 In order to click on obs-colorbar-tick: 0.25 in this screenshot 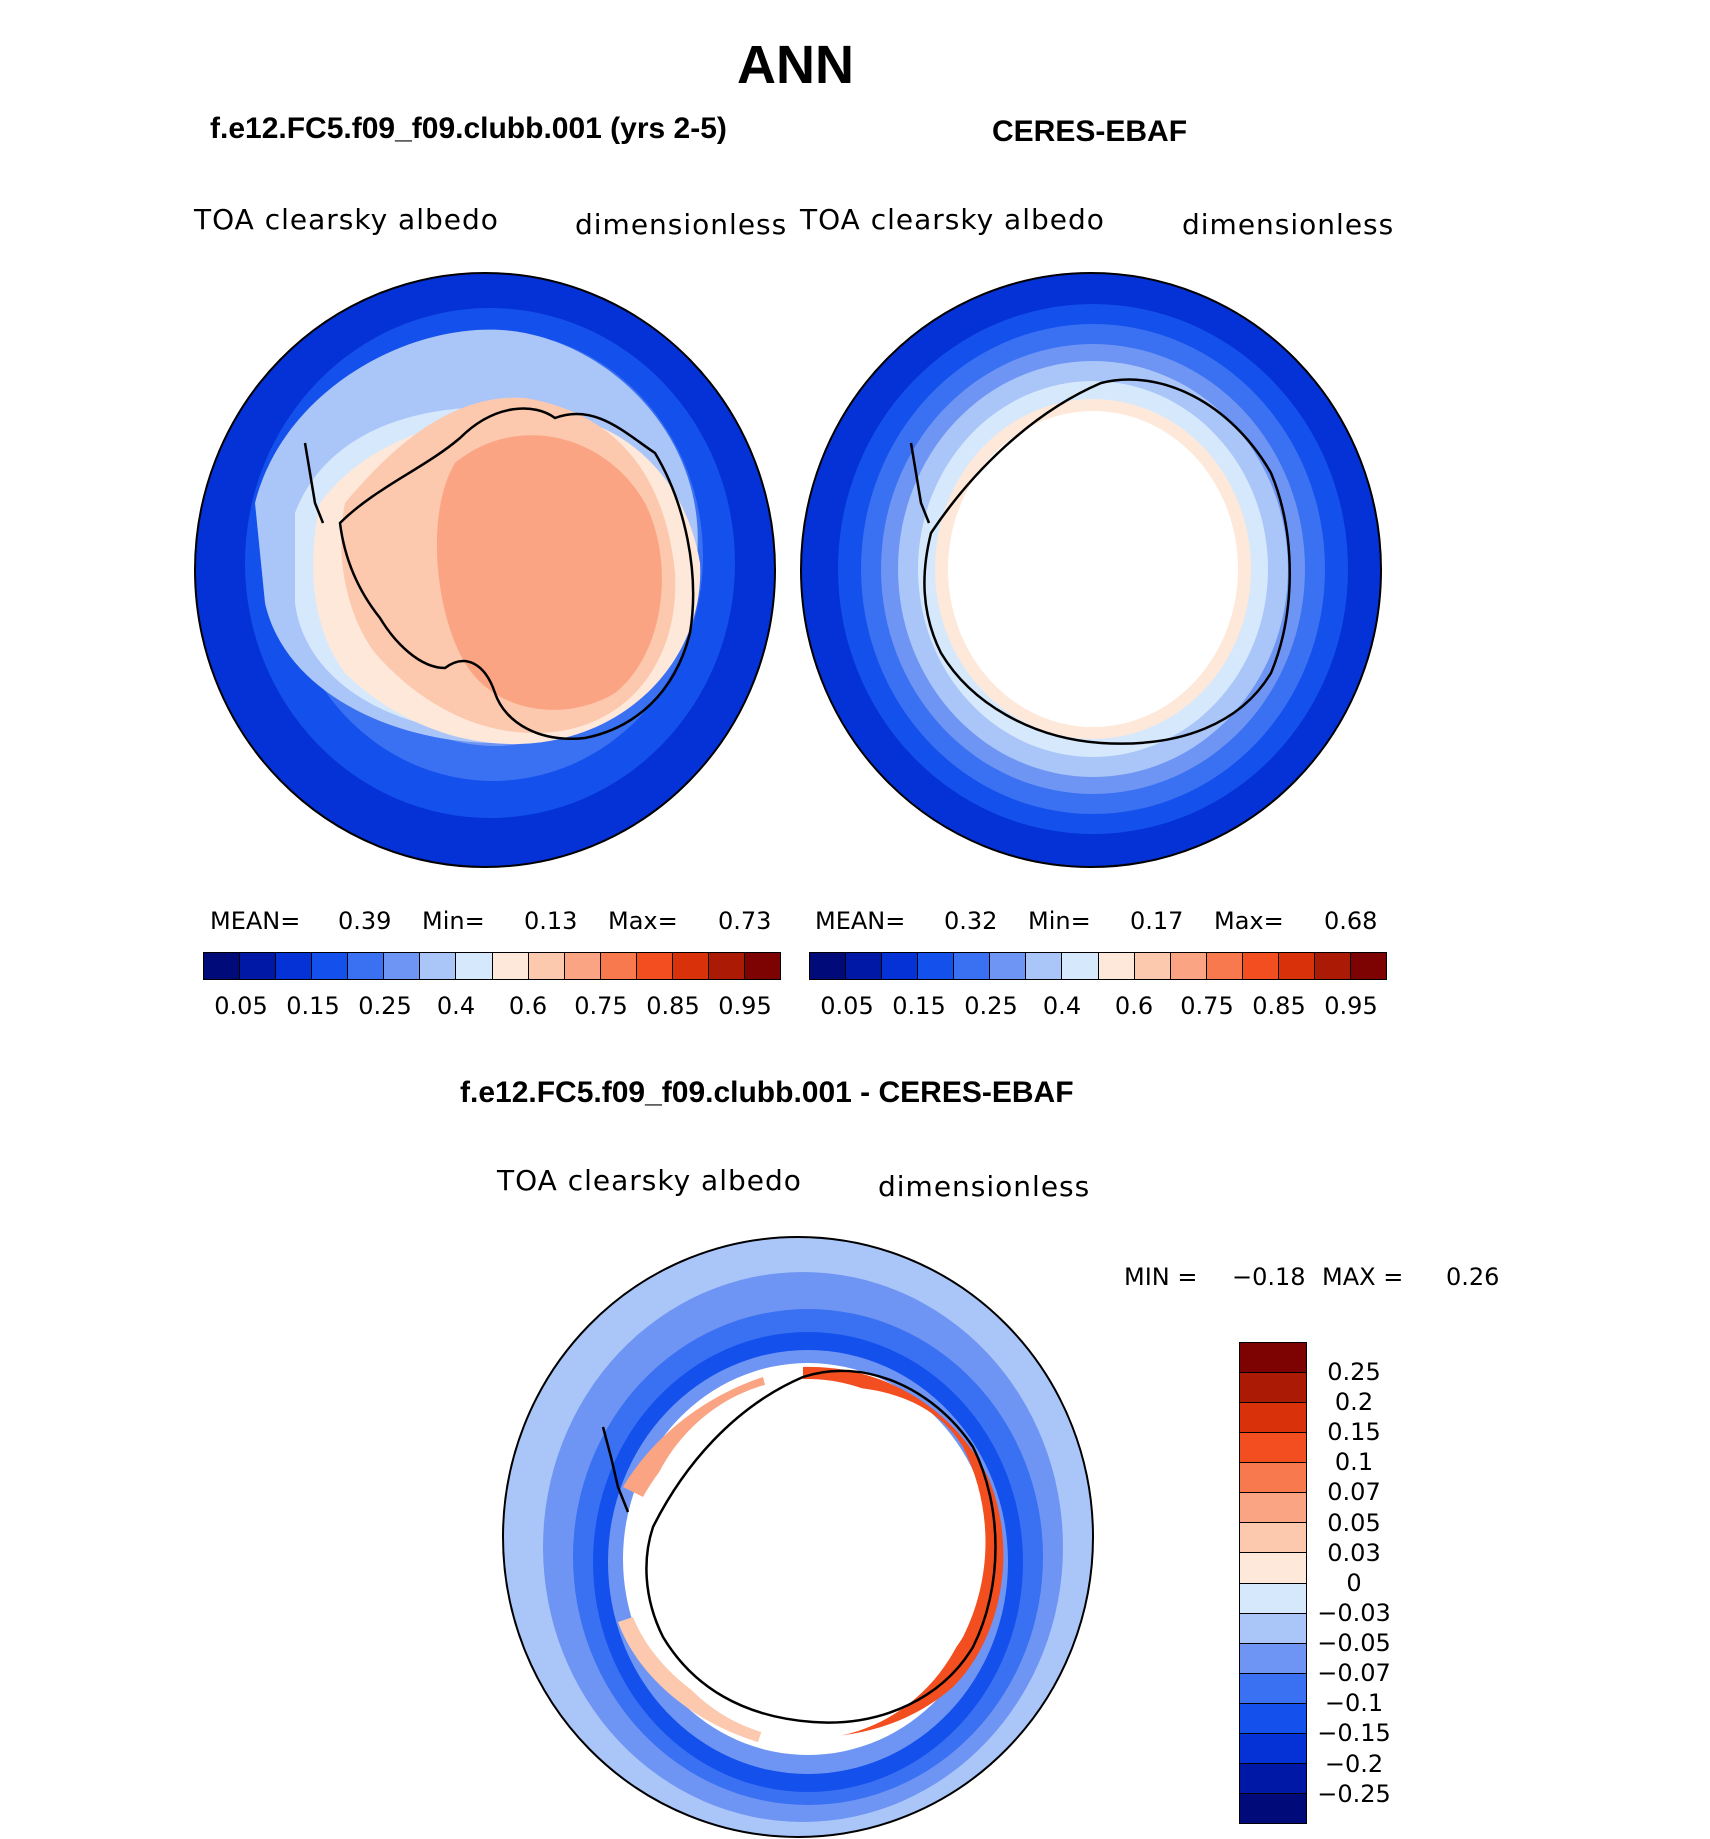, I will do `click(991, 1006)`.